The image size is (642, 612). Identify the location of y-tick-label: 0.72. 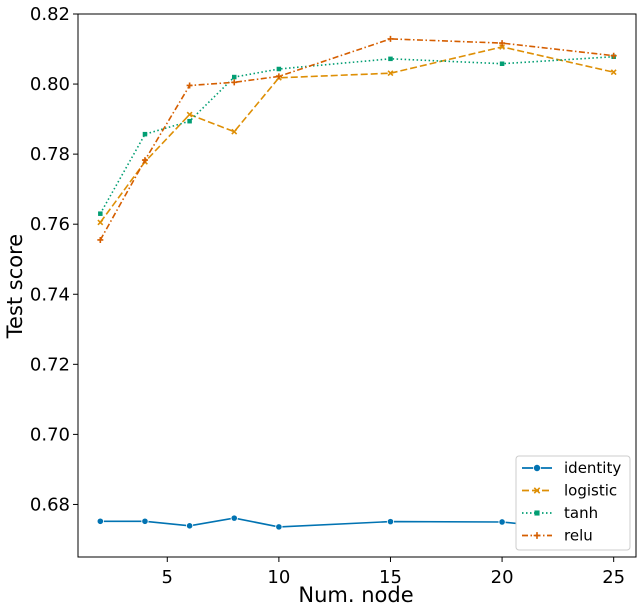
(50, 364).